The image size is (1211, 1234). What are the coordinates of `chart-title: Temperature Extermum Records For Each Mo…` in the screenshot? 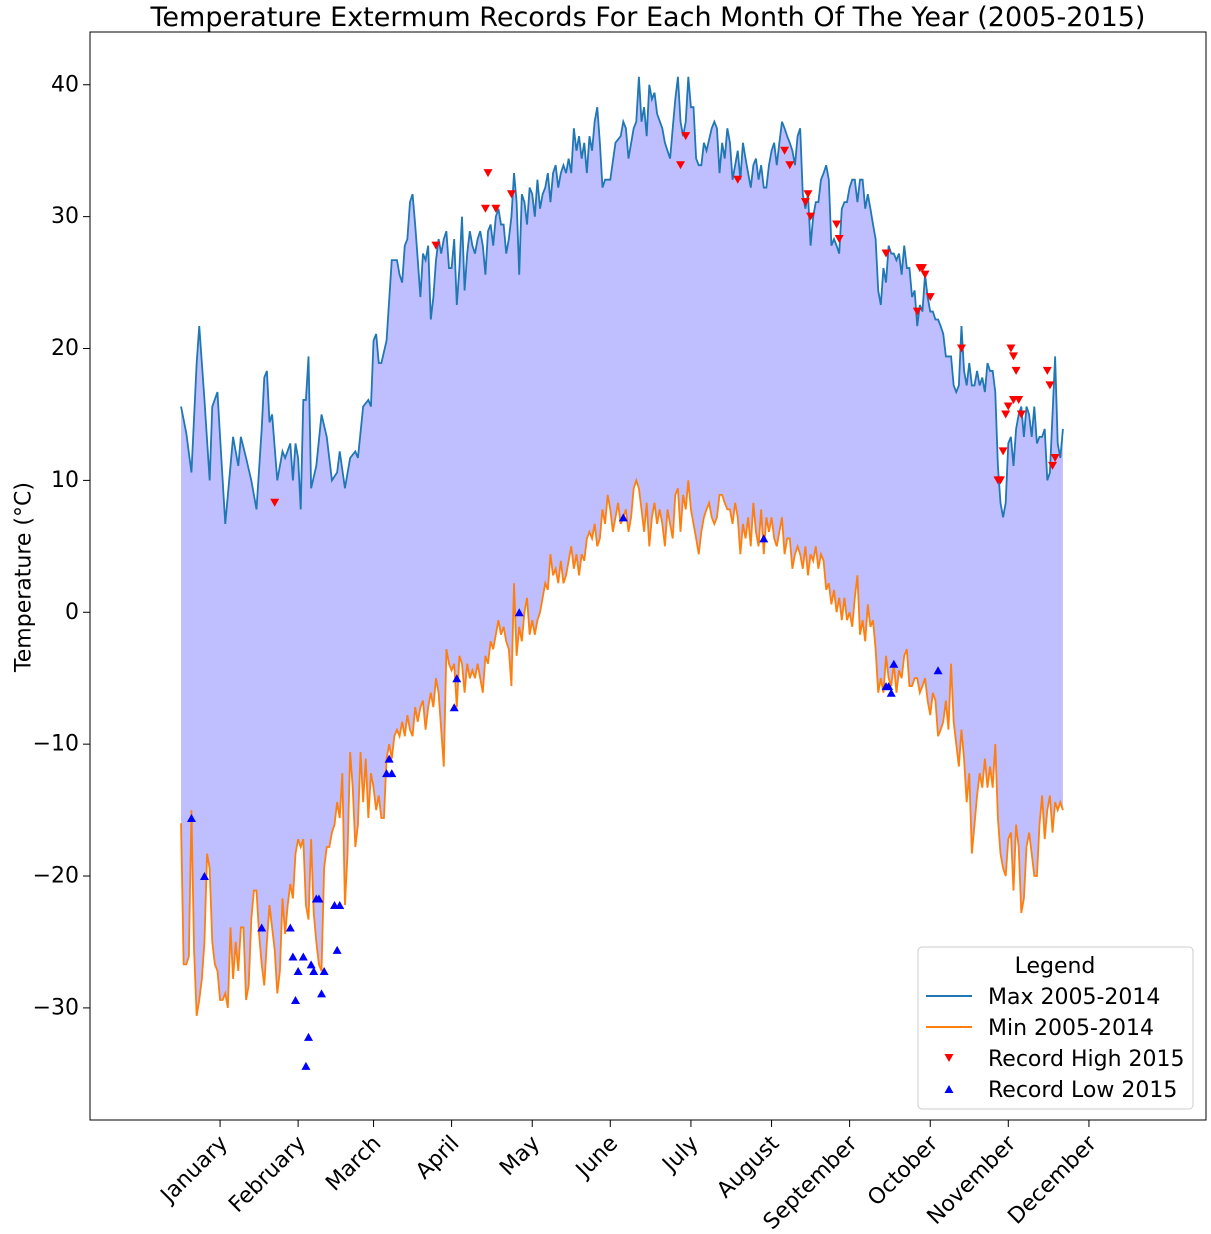 It's located at (648, 17).